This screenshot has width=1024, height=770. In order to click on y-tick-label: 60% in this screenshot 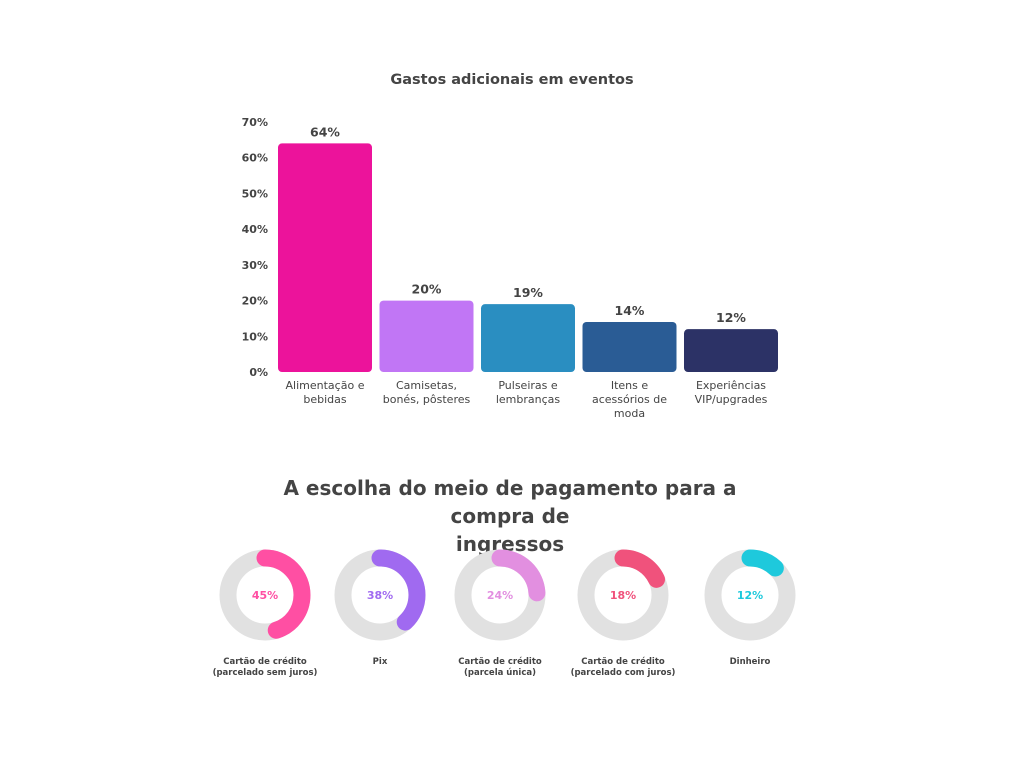, I will do `click(255, 158)`.